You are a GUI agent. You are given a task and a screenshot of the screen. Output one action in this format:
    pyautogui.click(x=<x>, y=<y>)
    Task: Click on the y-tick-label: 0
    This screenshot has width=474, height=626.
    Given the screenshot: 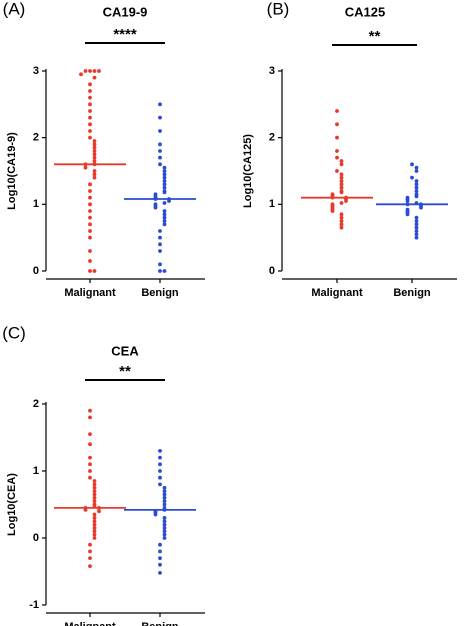 What is the action you would take?
    pyautogui.click(x=272, y=271)
    